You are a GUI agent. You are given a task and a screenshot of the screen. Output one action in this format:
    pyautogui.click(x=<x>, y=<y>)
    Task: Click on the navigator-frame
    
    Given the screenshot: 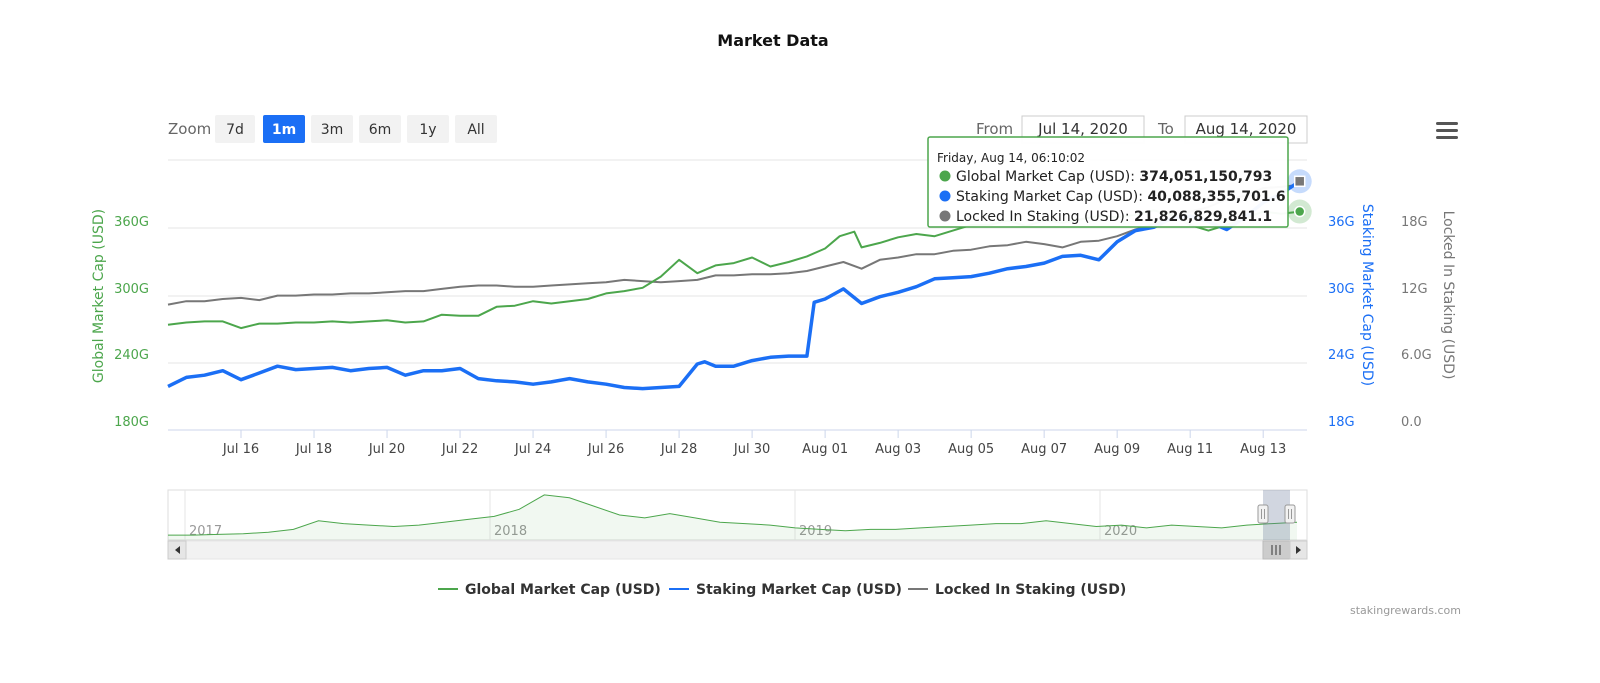 What is the action you would take?
    pyautogui.click(x=737, y=515)
    